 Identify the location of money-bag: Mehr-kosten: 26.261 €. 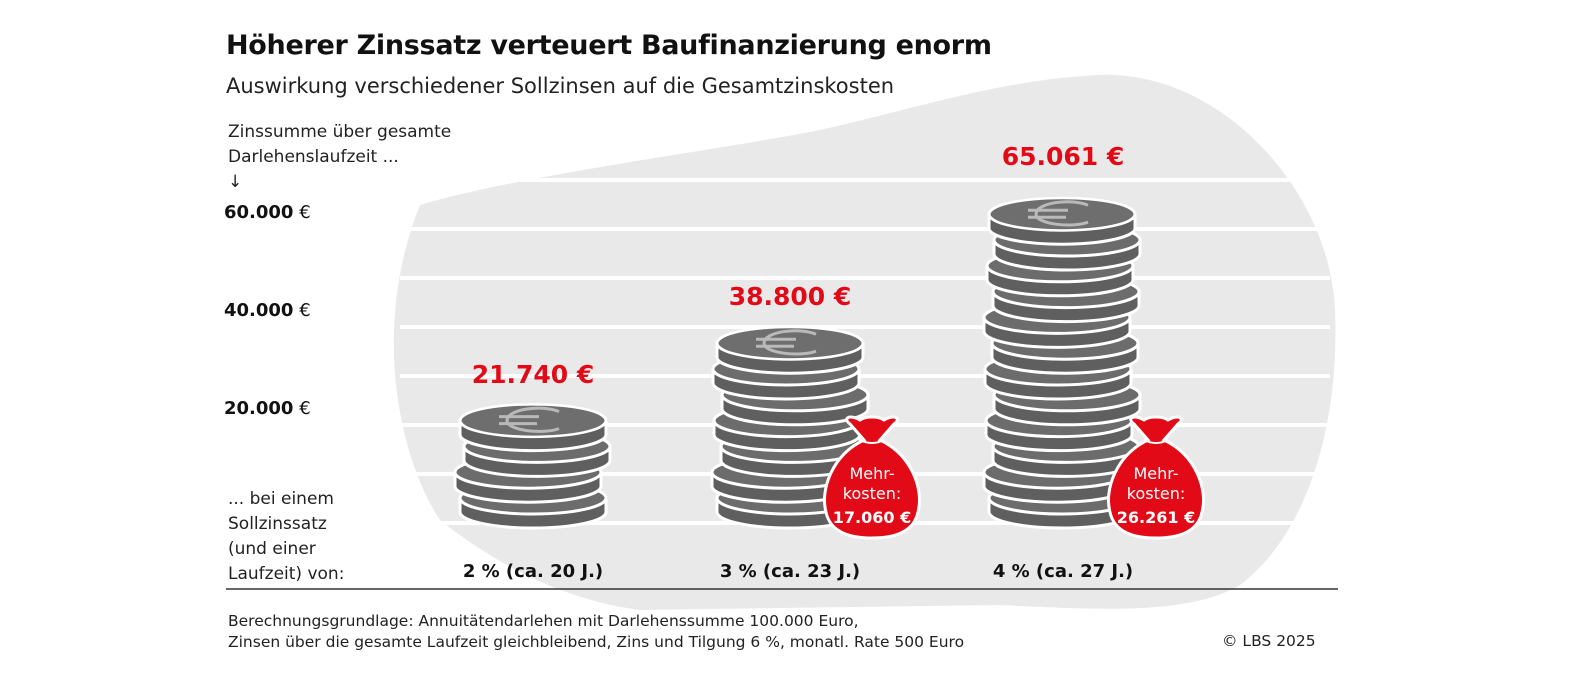
(1156, 477).